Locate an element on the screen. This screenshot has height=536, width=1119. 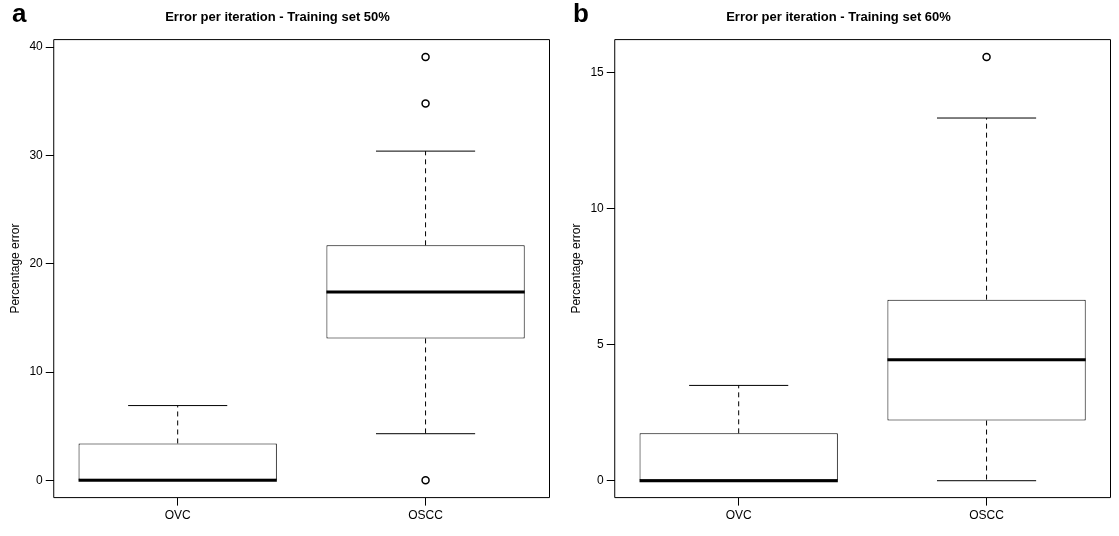
chart-title: Error per iteration - Training set 60% is located at coordinates (839, 17).